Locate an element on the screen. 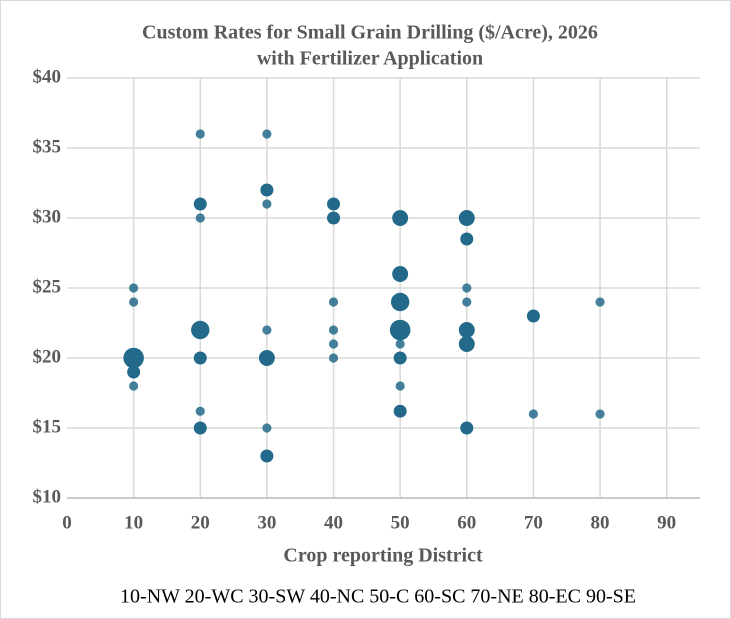 This screenshot has height=619, width=731. x-tick-label: 80 is located at coordinates (600, 522).